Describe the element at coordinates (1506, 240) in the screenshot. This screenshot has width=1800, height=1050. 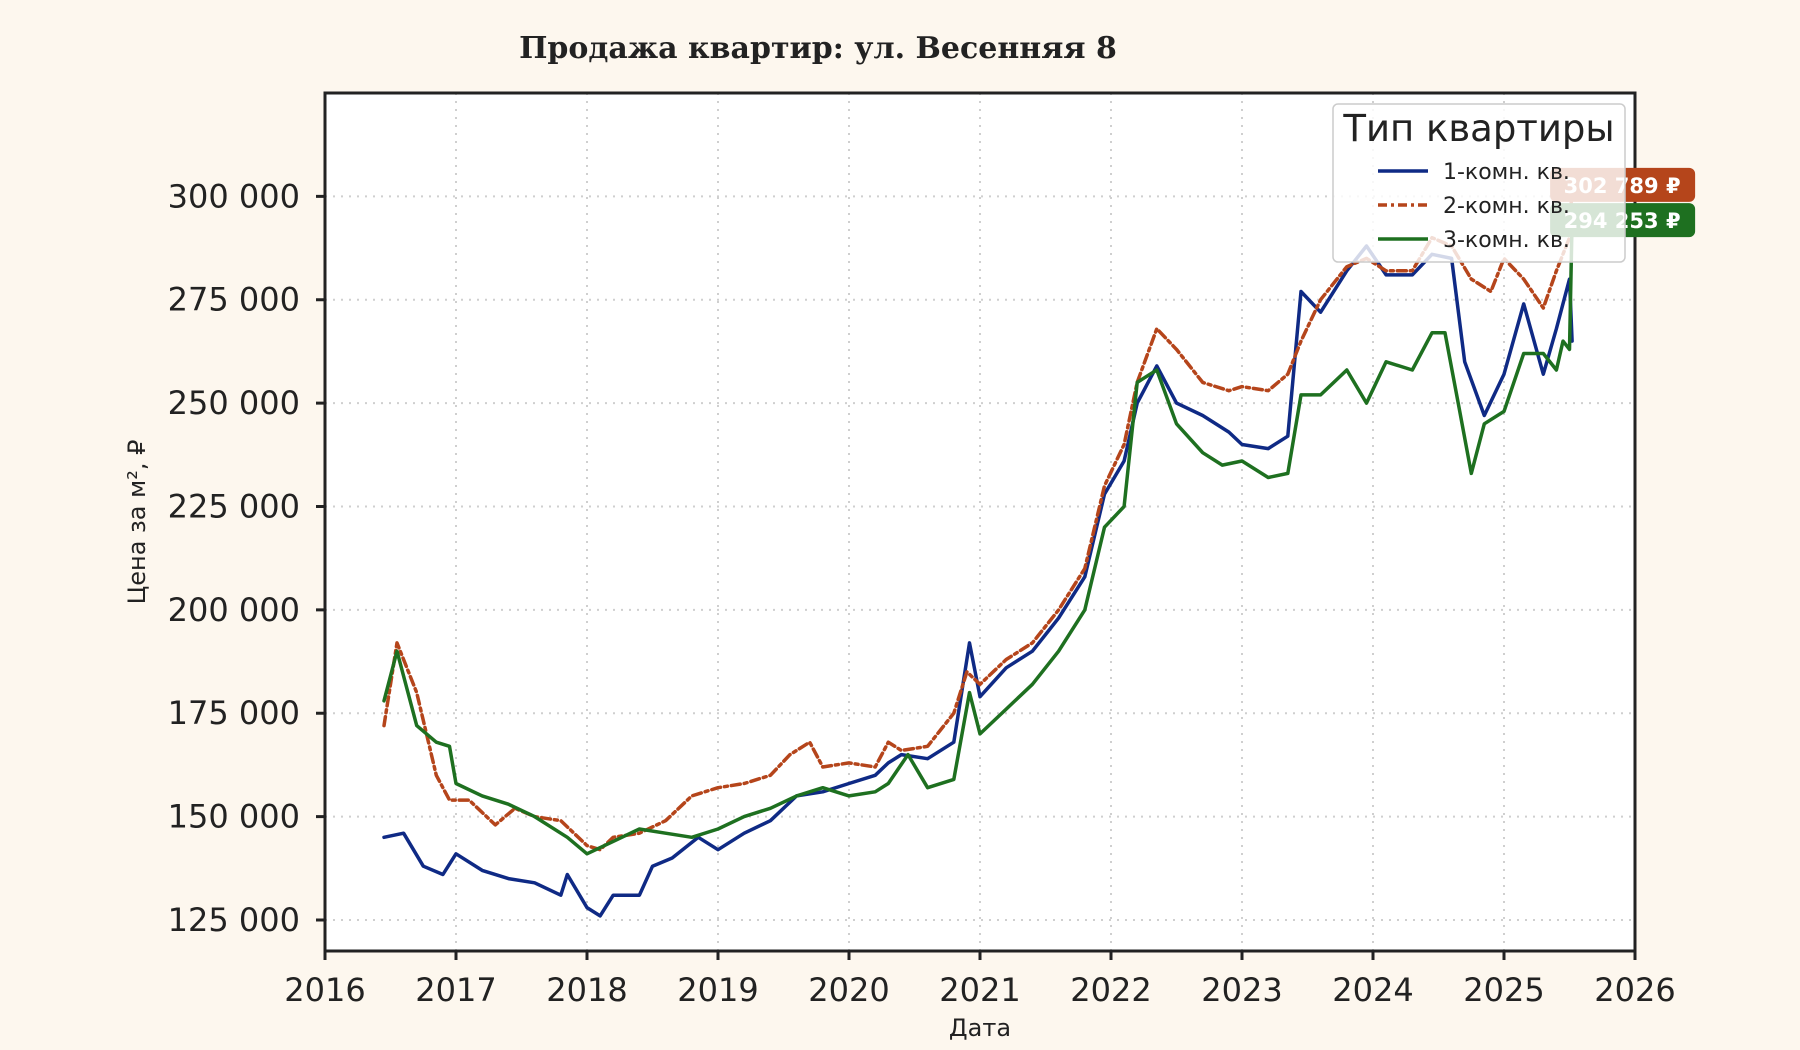
I see `legend-label: 3-комн. кв.` at that location.